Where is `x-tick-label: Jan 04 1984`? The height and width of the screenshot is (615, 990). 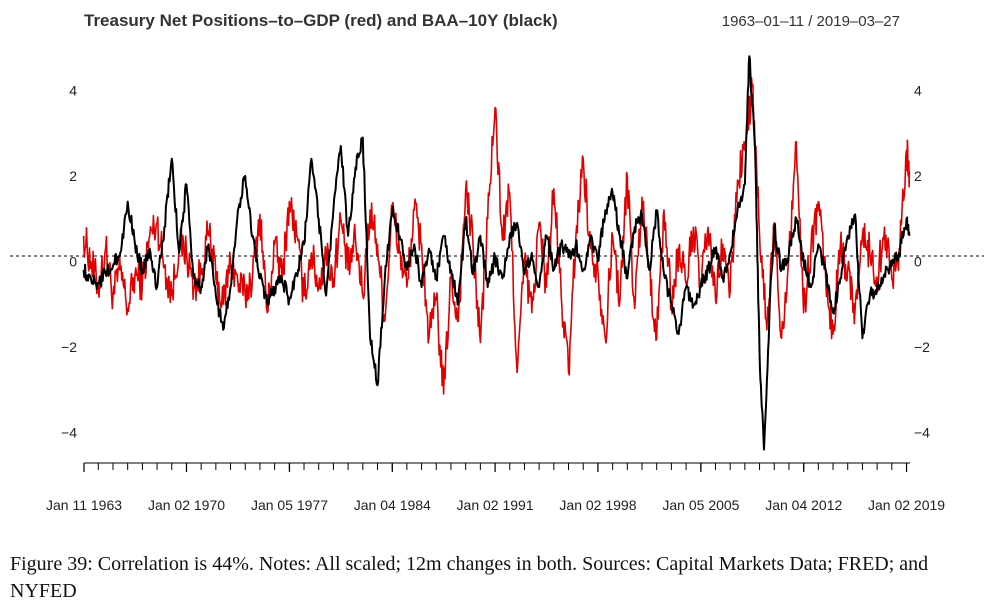 x-tick-label: Jan 04 1984 is located at coordinates (392, 505).